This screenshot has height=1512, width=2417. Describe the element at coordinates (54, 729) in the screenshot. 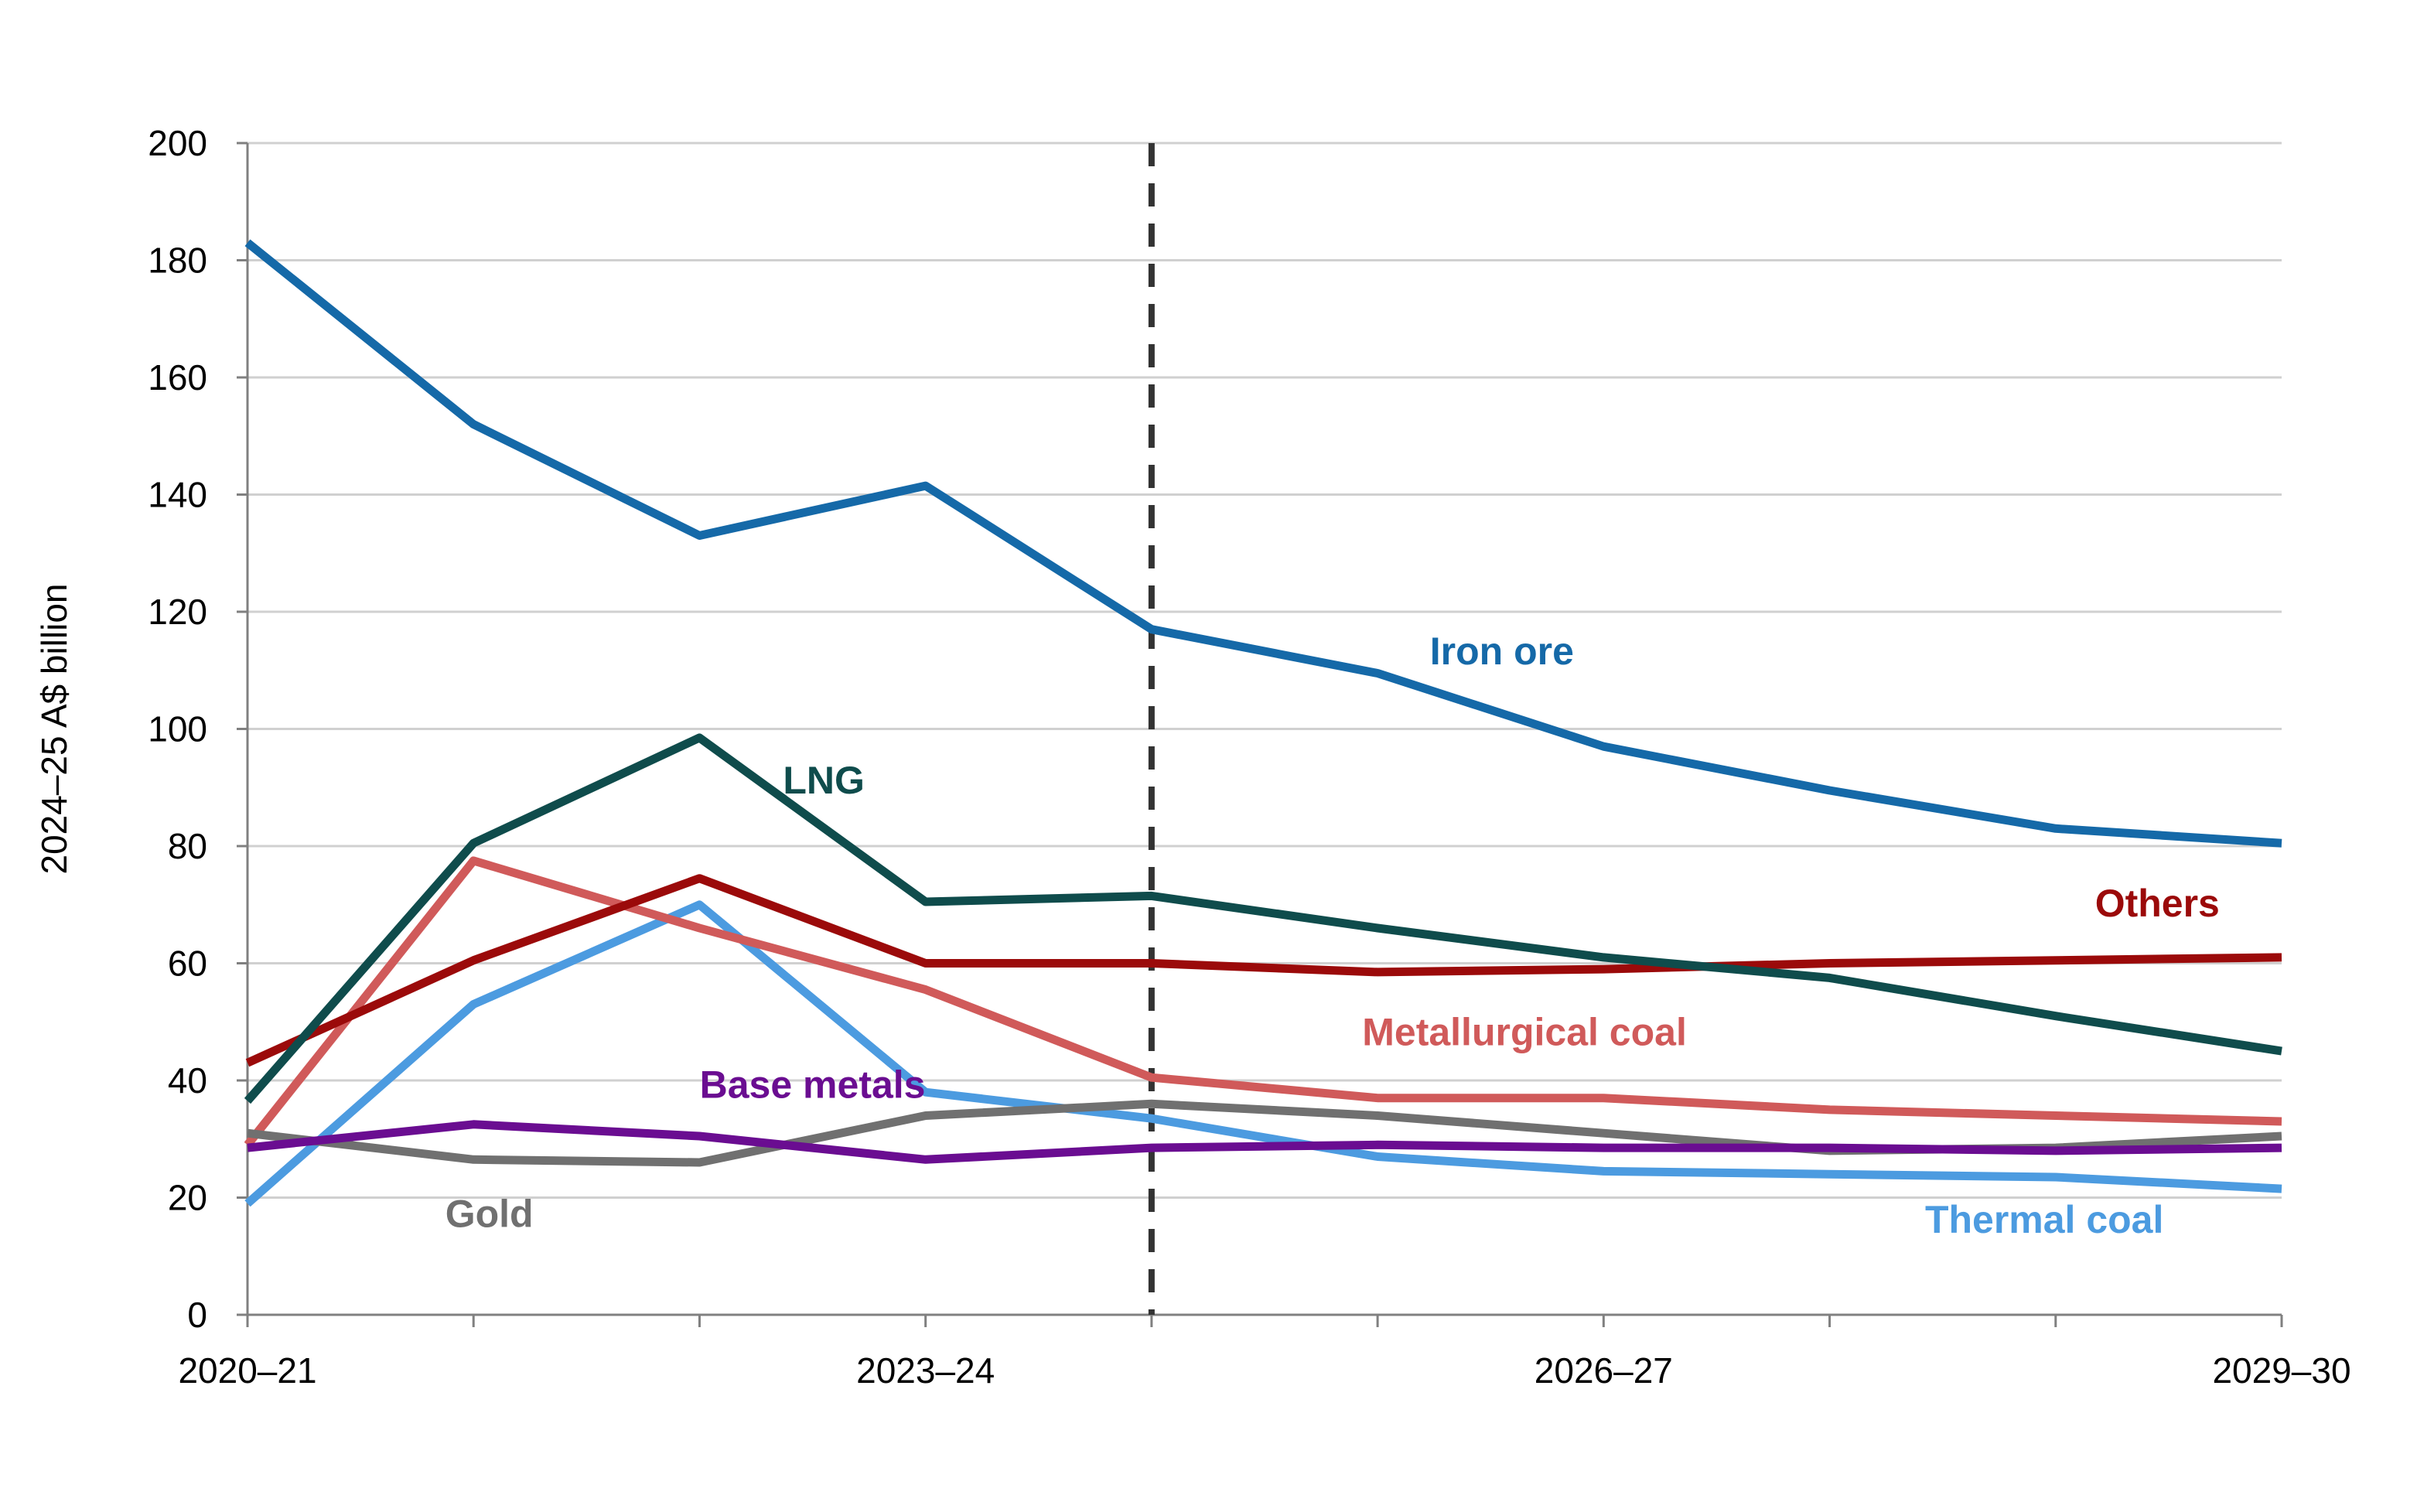

I see `y-axis-title: 2024–25 A$ billion` at that location.